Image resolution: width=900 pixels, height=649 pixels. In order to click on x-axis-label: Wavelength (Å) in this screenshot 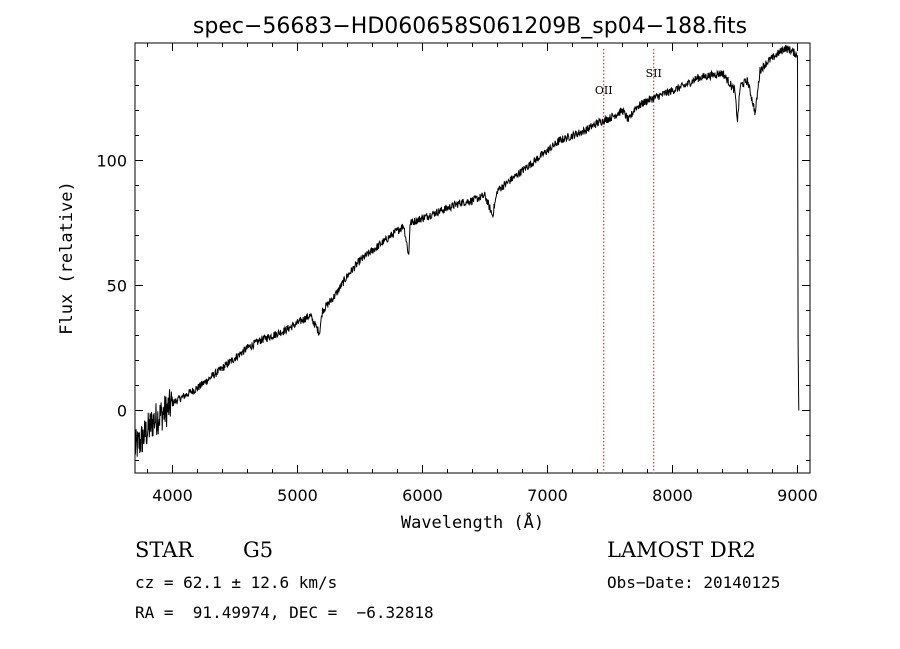, I will do `click(472, 522)`.